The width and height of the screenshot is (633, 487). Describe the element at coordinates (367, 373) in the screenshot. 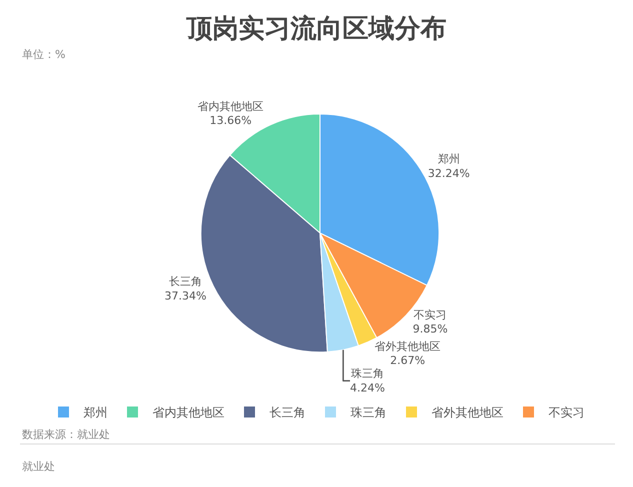

I see `slice-label: 珠三角` at that location.